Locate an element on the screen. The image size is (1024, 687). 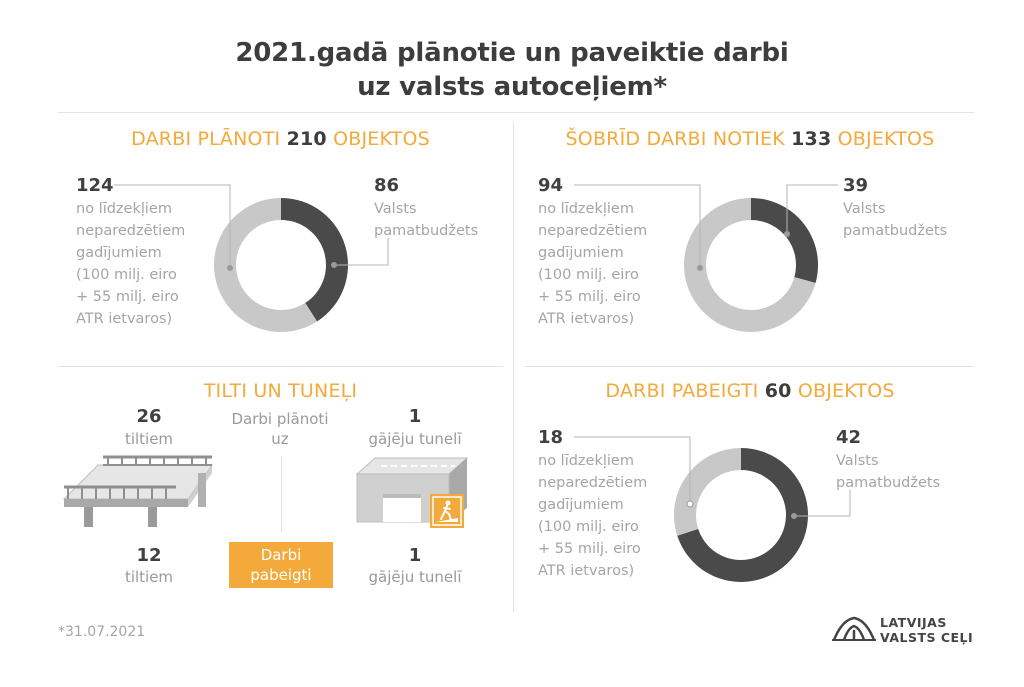
bridge-icon is located at coordinates (137, 491).